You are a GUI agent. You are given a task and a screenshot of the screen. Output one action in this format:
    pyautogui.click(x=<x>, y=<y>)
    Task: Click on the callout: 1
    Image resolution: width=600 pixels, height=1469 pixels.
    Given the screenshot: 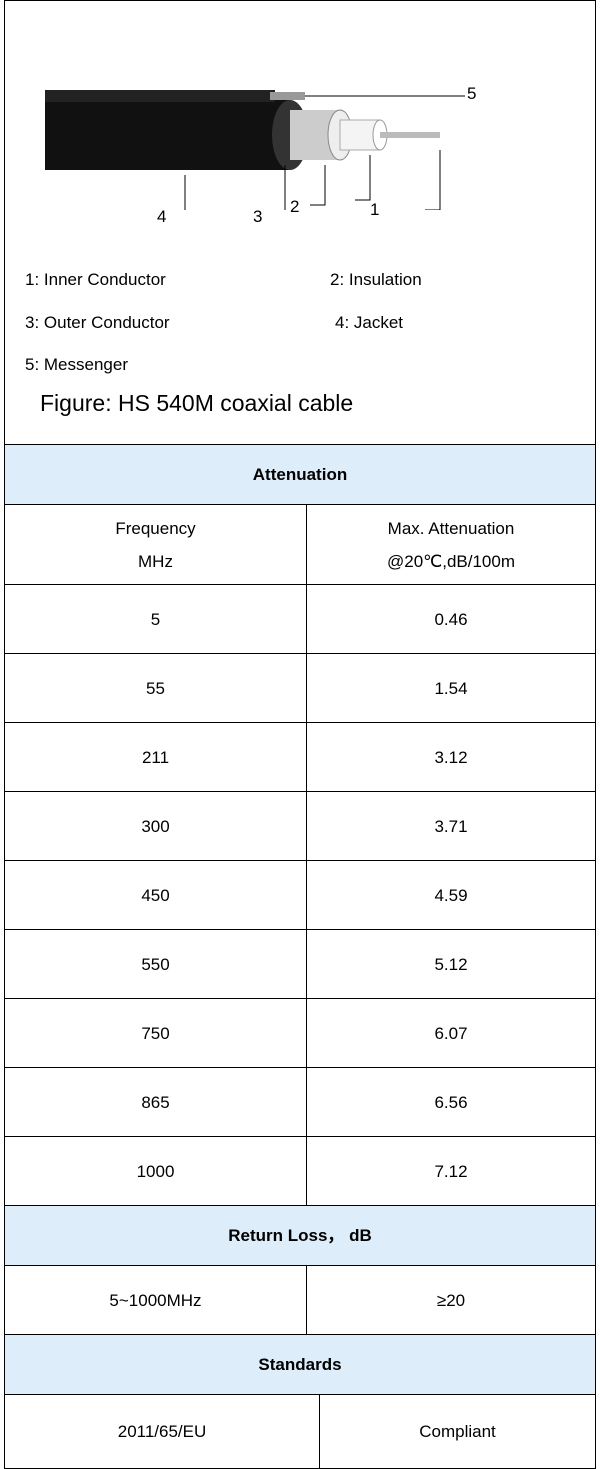 What is the action you would take?
    pyautogui.click(x=375, y=209)
    